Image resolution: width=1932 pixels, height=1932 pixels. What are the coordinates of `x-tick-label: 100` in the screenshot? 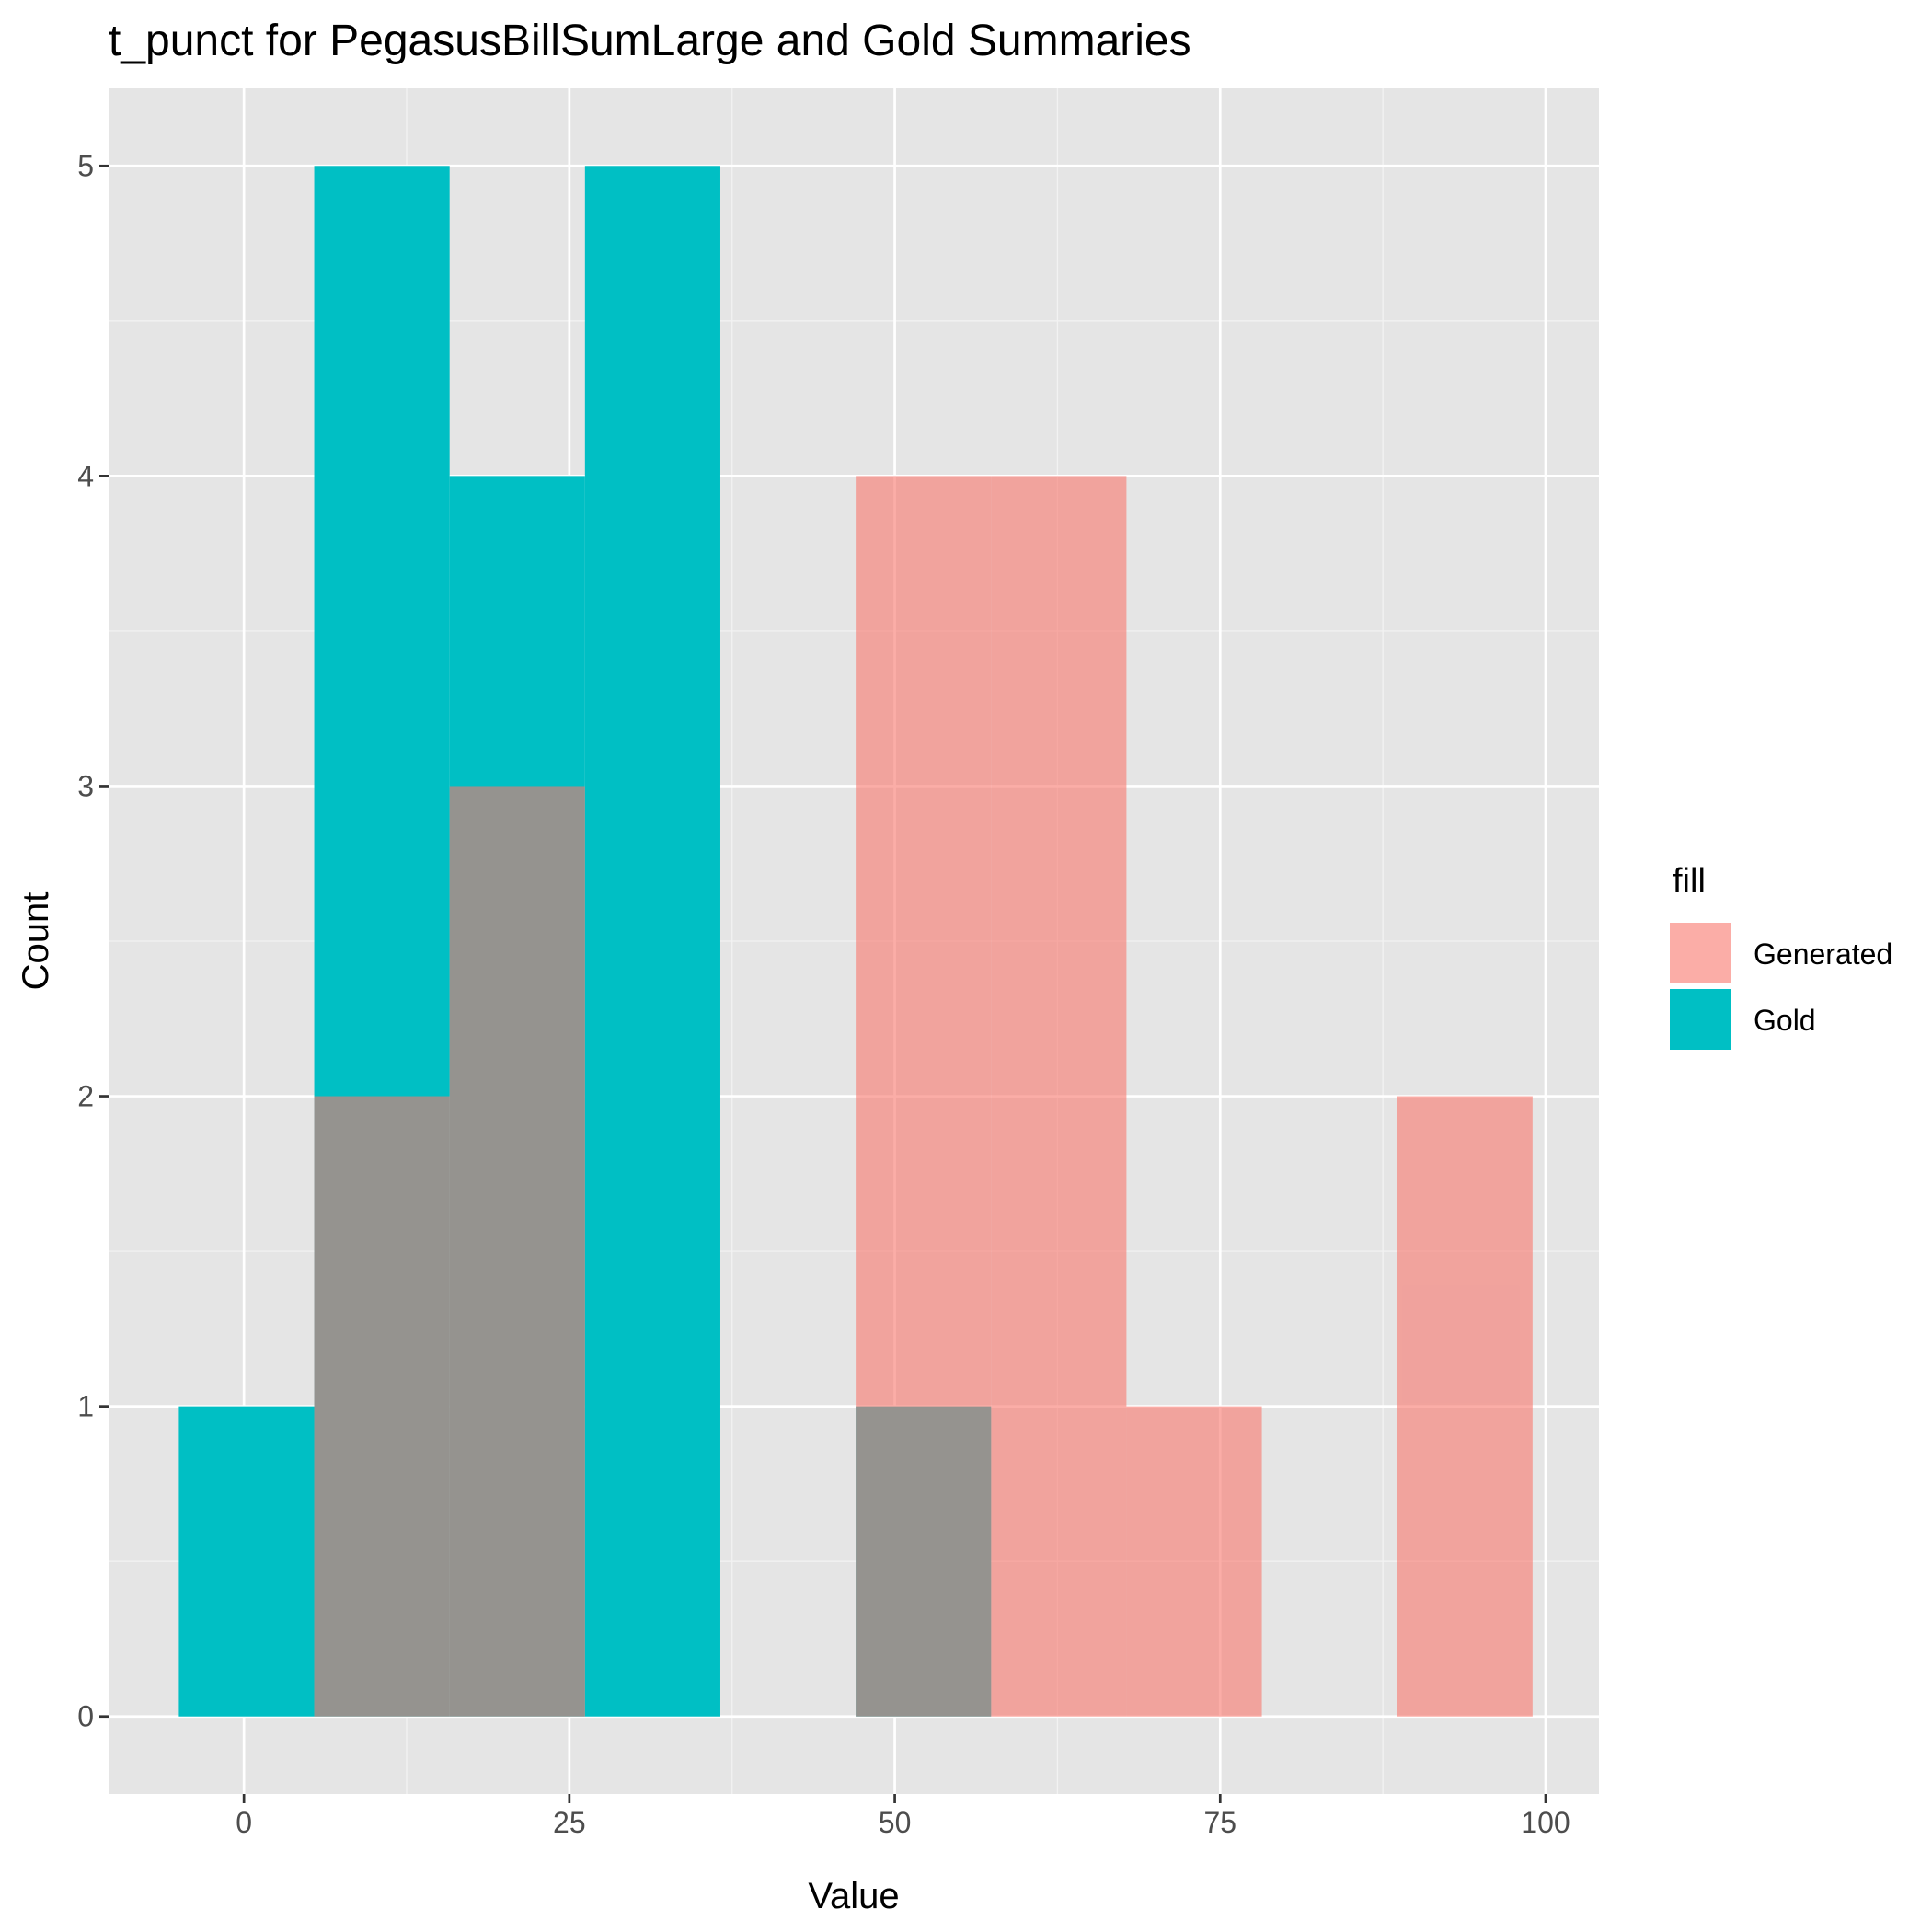 It's located at (1545, 1822).